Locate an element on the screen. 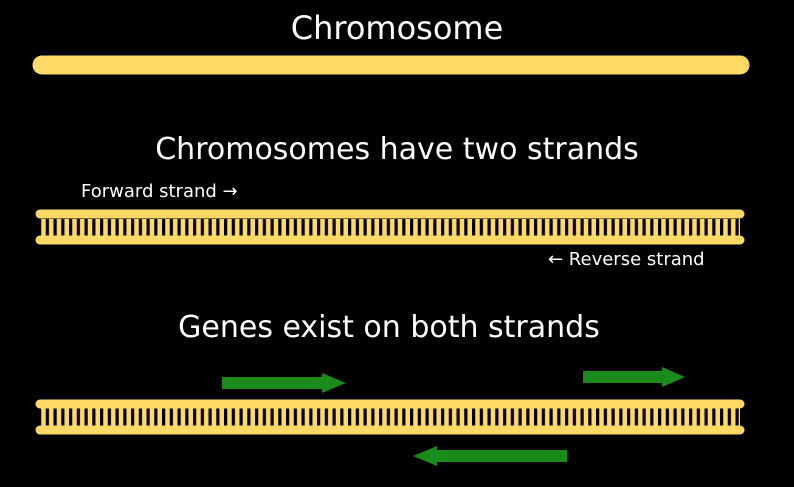 The height and width of the screenshot is (487, 794). chromosome-title: Chromosome is located at coordinates (397, 28).